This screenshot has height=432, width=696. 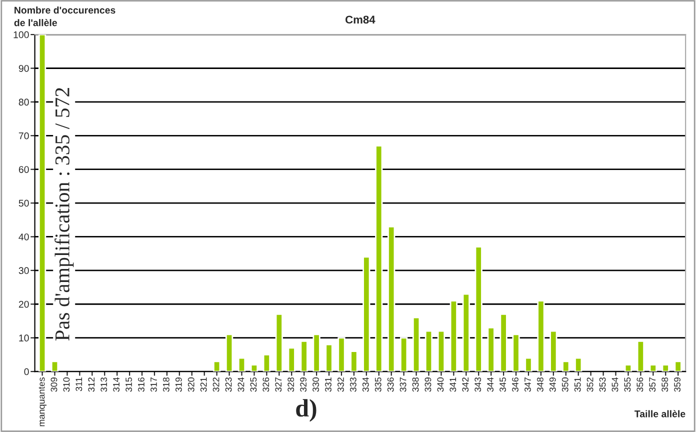 What do you see at coordinates (64, 214) in the screenshot?
I see `annotation: Pas d'amplification : 335 / 572` at bounding box center [64, 214].